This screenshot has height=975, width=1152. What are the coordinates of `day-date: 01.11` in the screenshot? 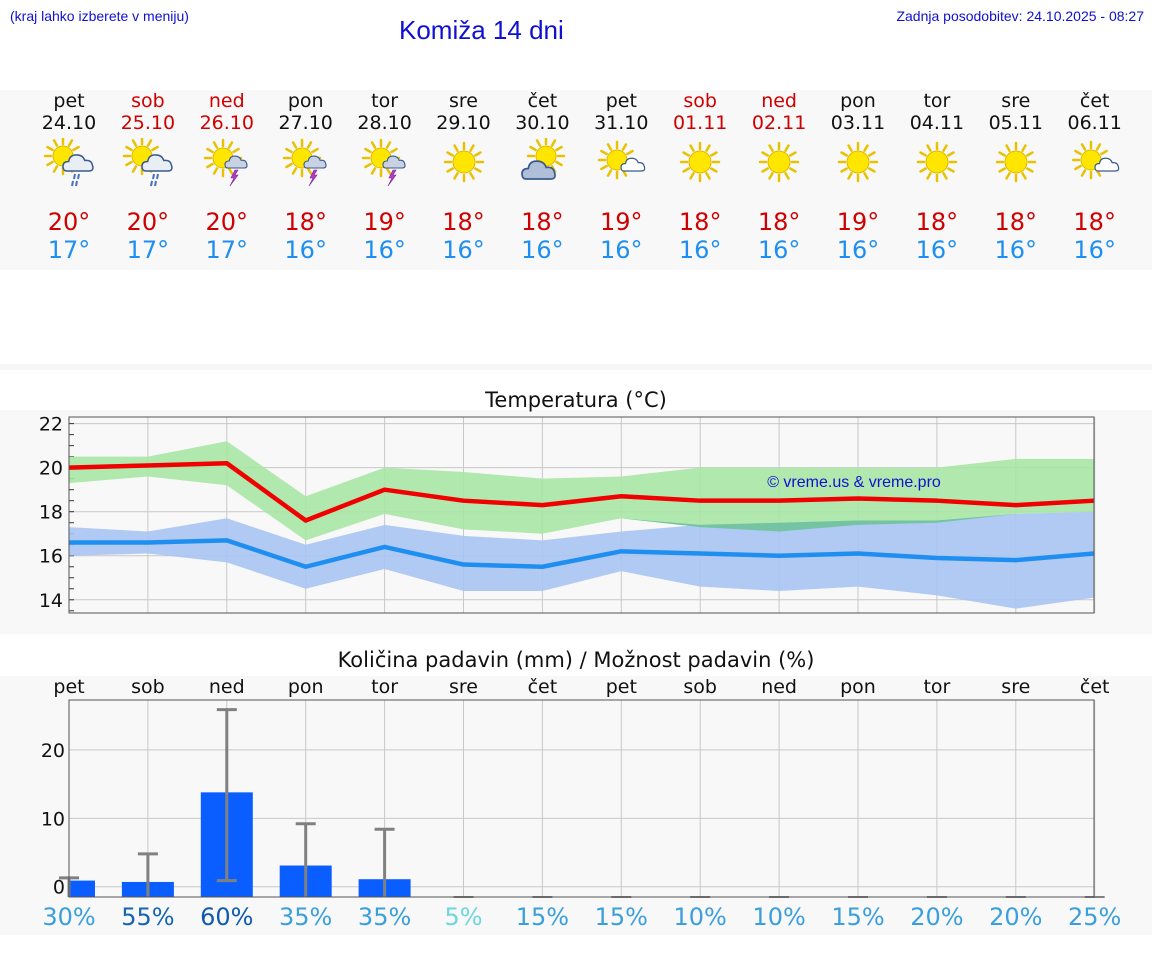 It's located at (700, 123).